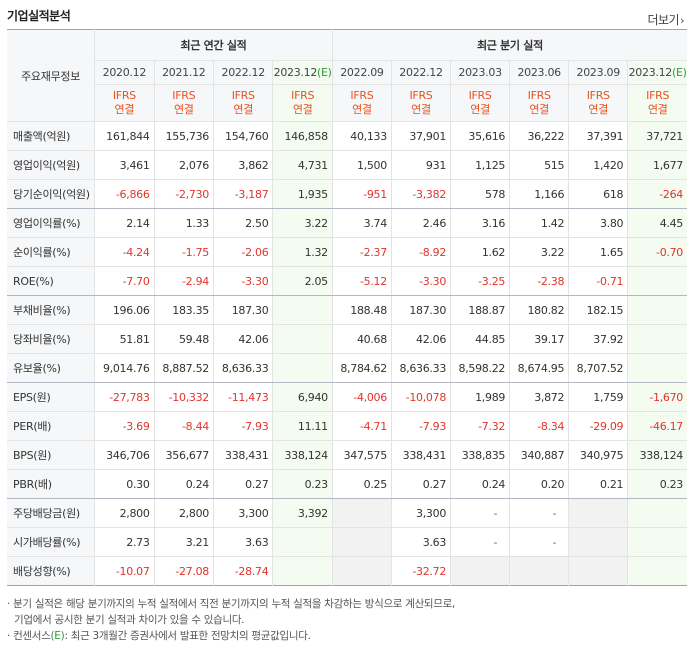  Describe the element at coordinates (243, 513) in the screenshot. I see `annual-value-cell: 3,300` at that location.